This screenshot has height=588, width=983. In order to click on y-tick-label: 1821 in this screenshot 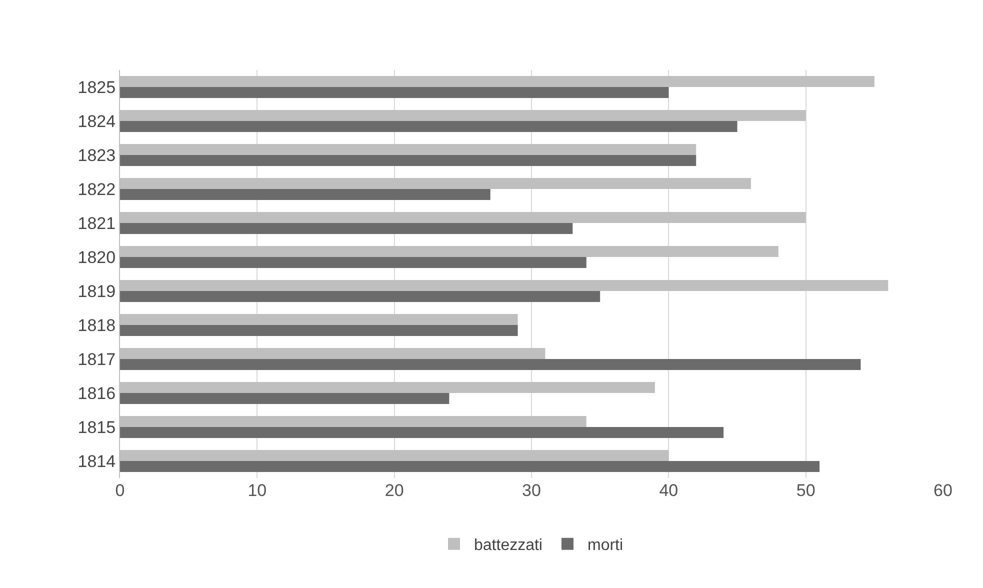, I will do `click(97, 223)`.